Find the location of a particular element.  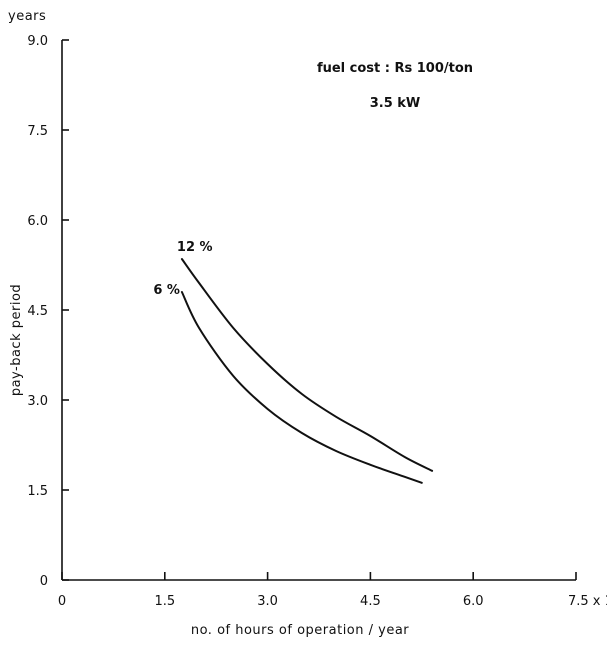

y-tick-label: 0 is located at coordinates (44, 581).